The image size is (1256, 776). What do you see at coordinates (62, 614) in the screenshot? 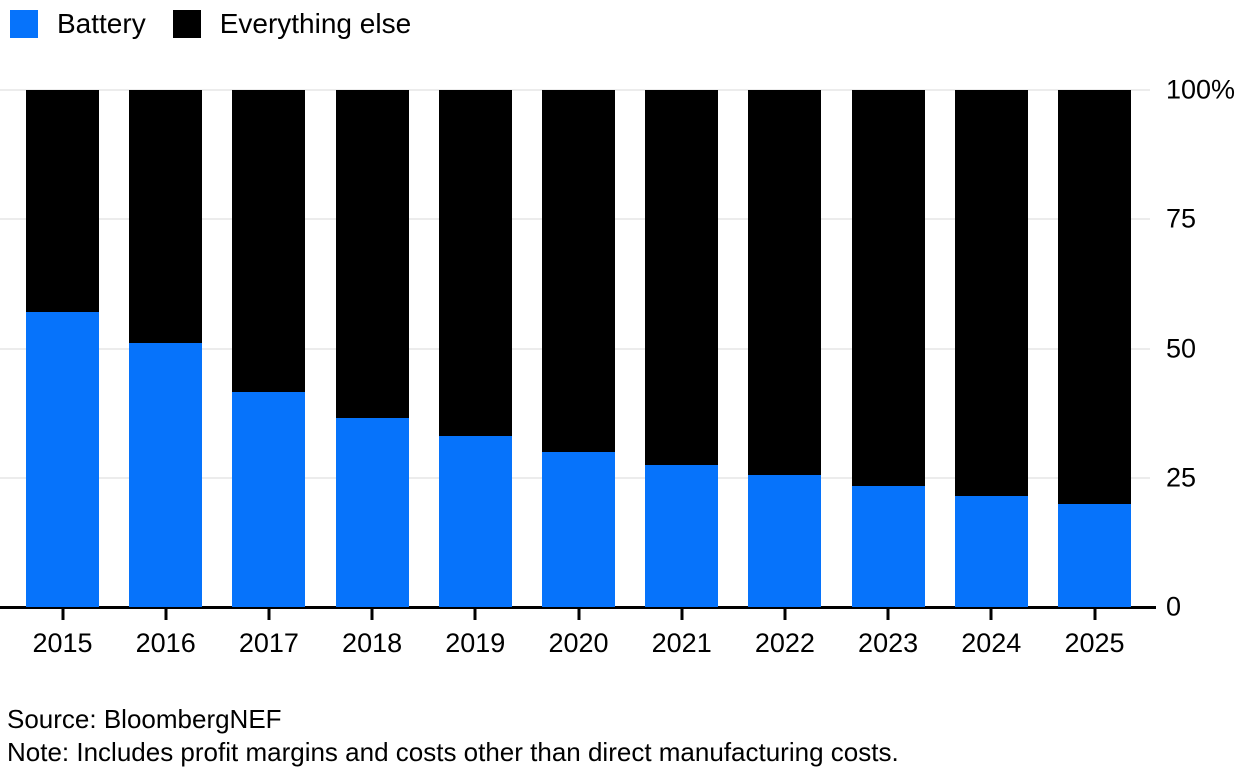
I see `x-tick-2015` at bounding box center [62, 614].